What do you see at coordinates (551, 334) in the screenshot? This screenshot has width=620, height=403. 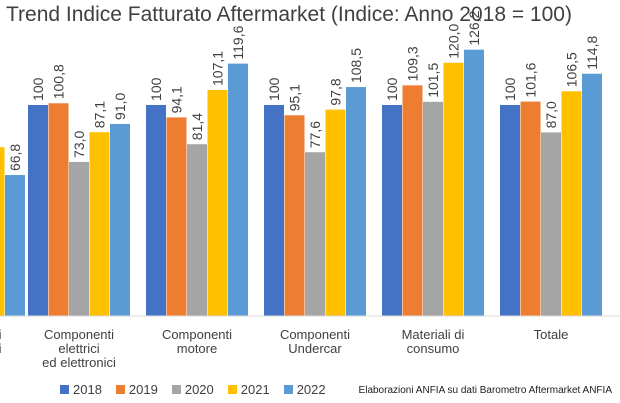 I see `category-label-5: Totale` at bounding box center [551, 334].